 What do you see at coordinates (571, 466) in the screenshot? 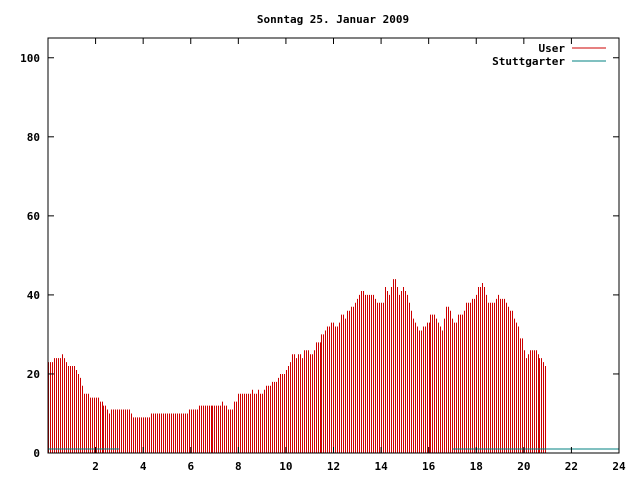
I see `x-tick-label-22: 22` at bounding box center [571, 466].